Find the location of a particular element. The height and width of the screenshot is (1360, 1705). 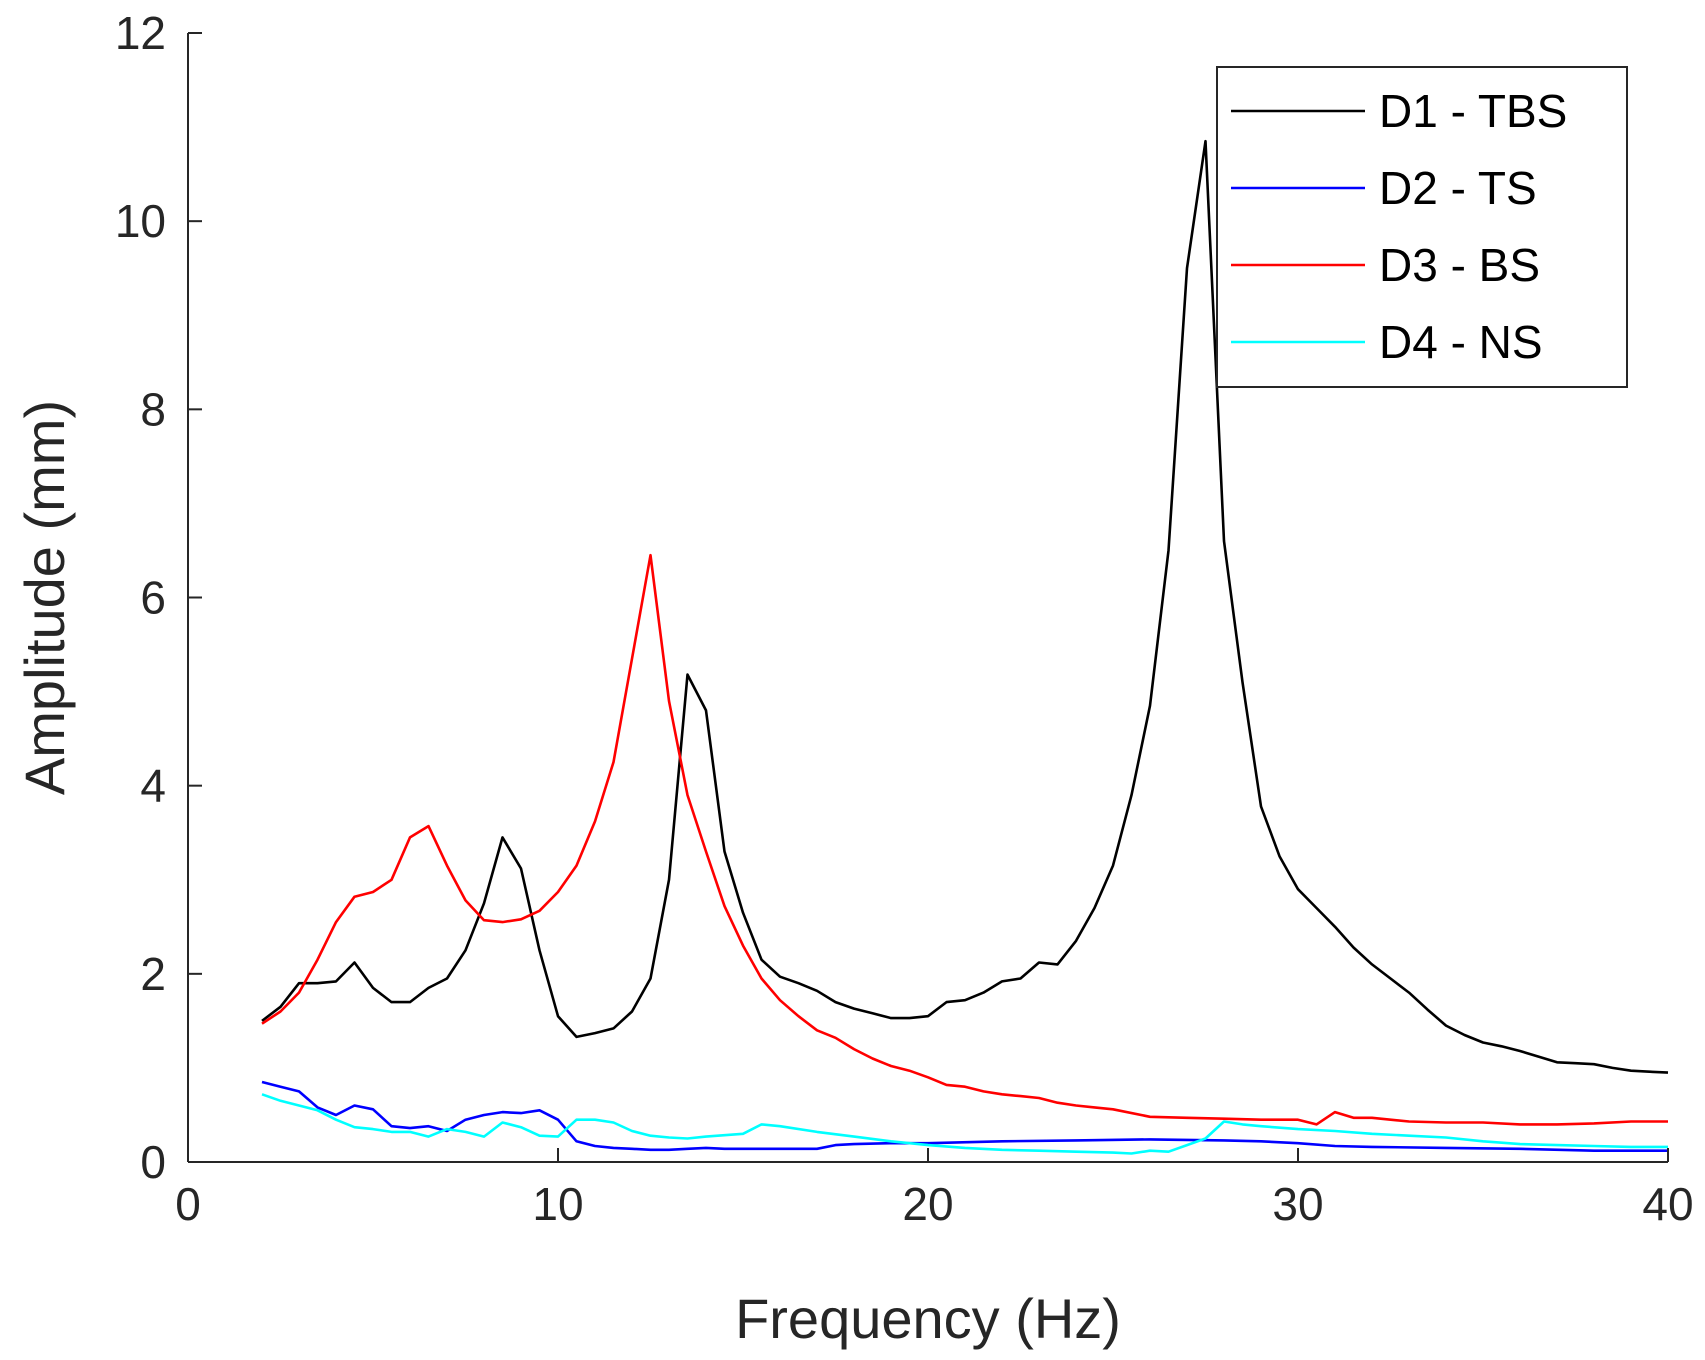

y-tick-label: 6 is located at coordinates (153, 598).